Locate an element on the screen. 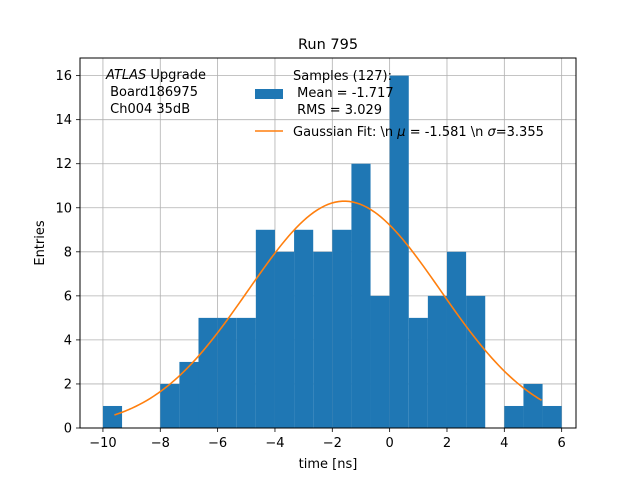  x-tick-label: −8 is located at coordinates (160, 443).